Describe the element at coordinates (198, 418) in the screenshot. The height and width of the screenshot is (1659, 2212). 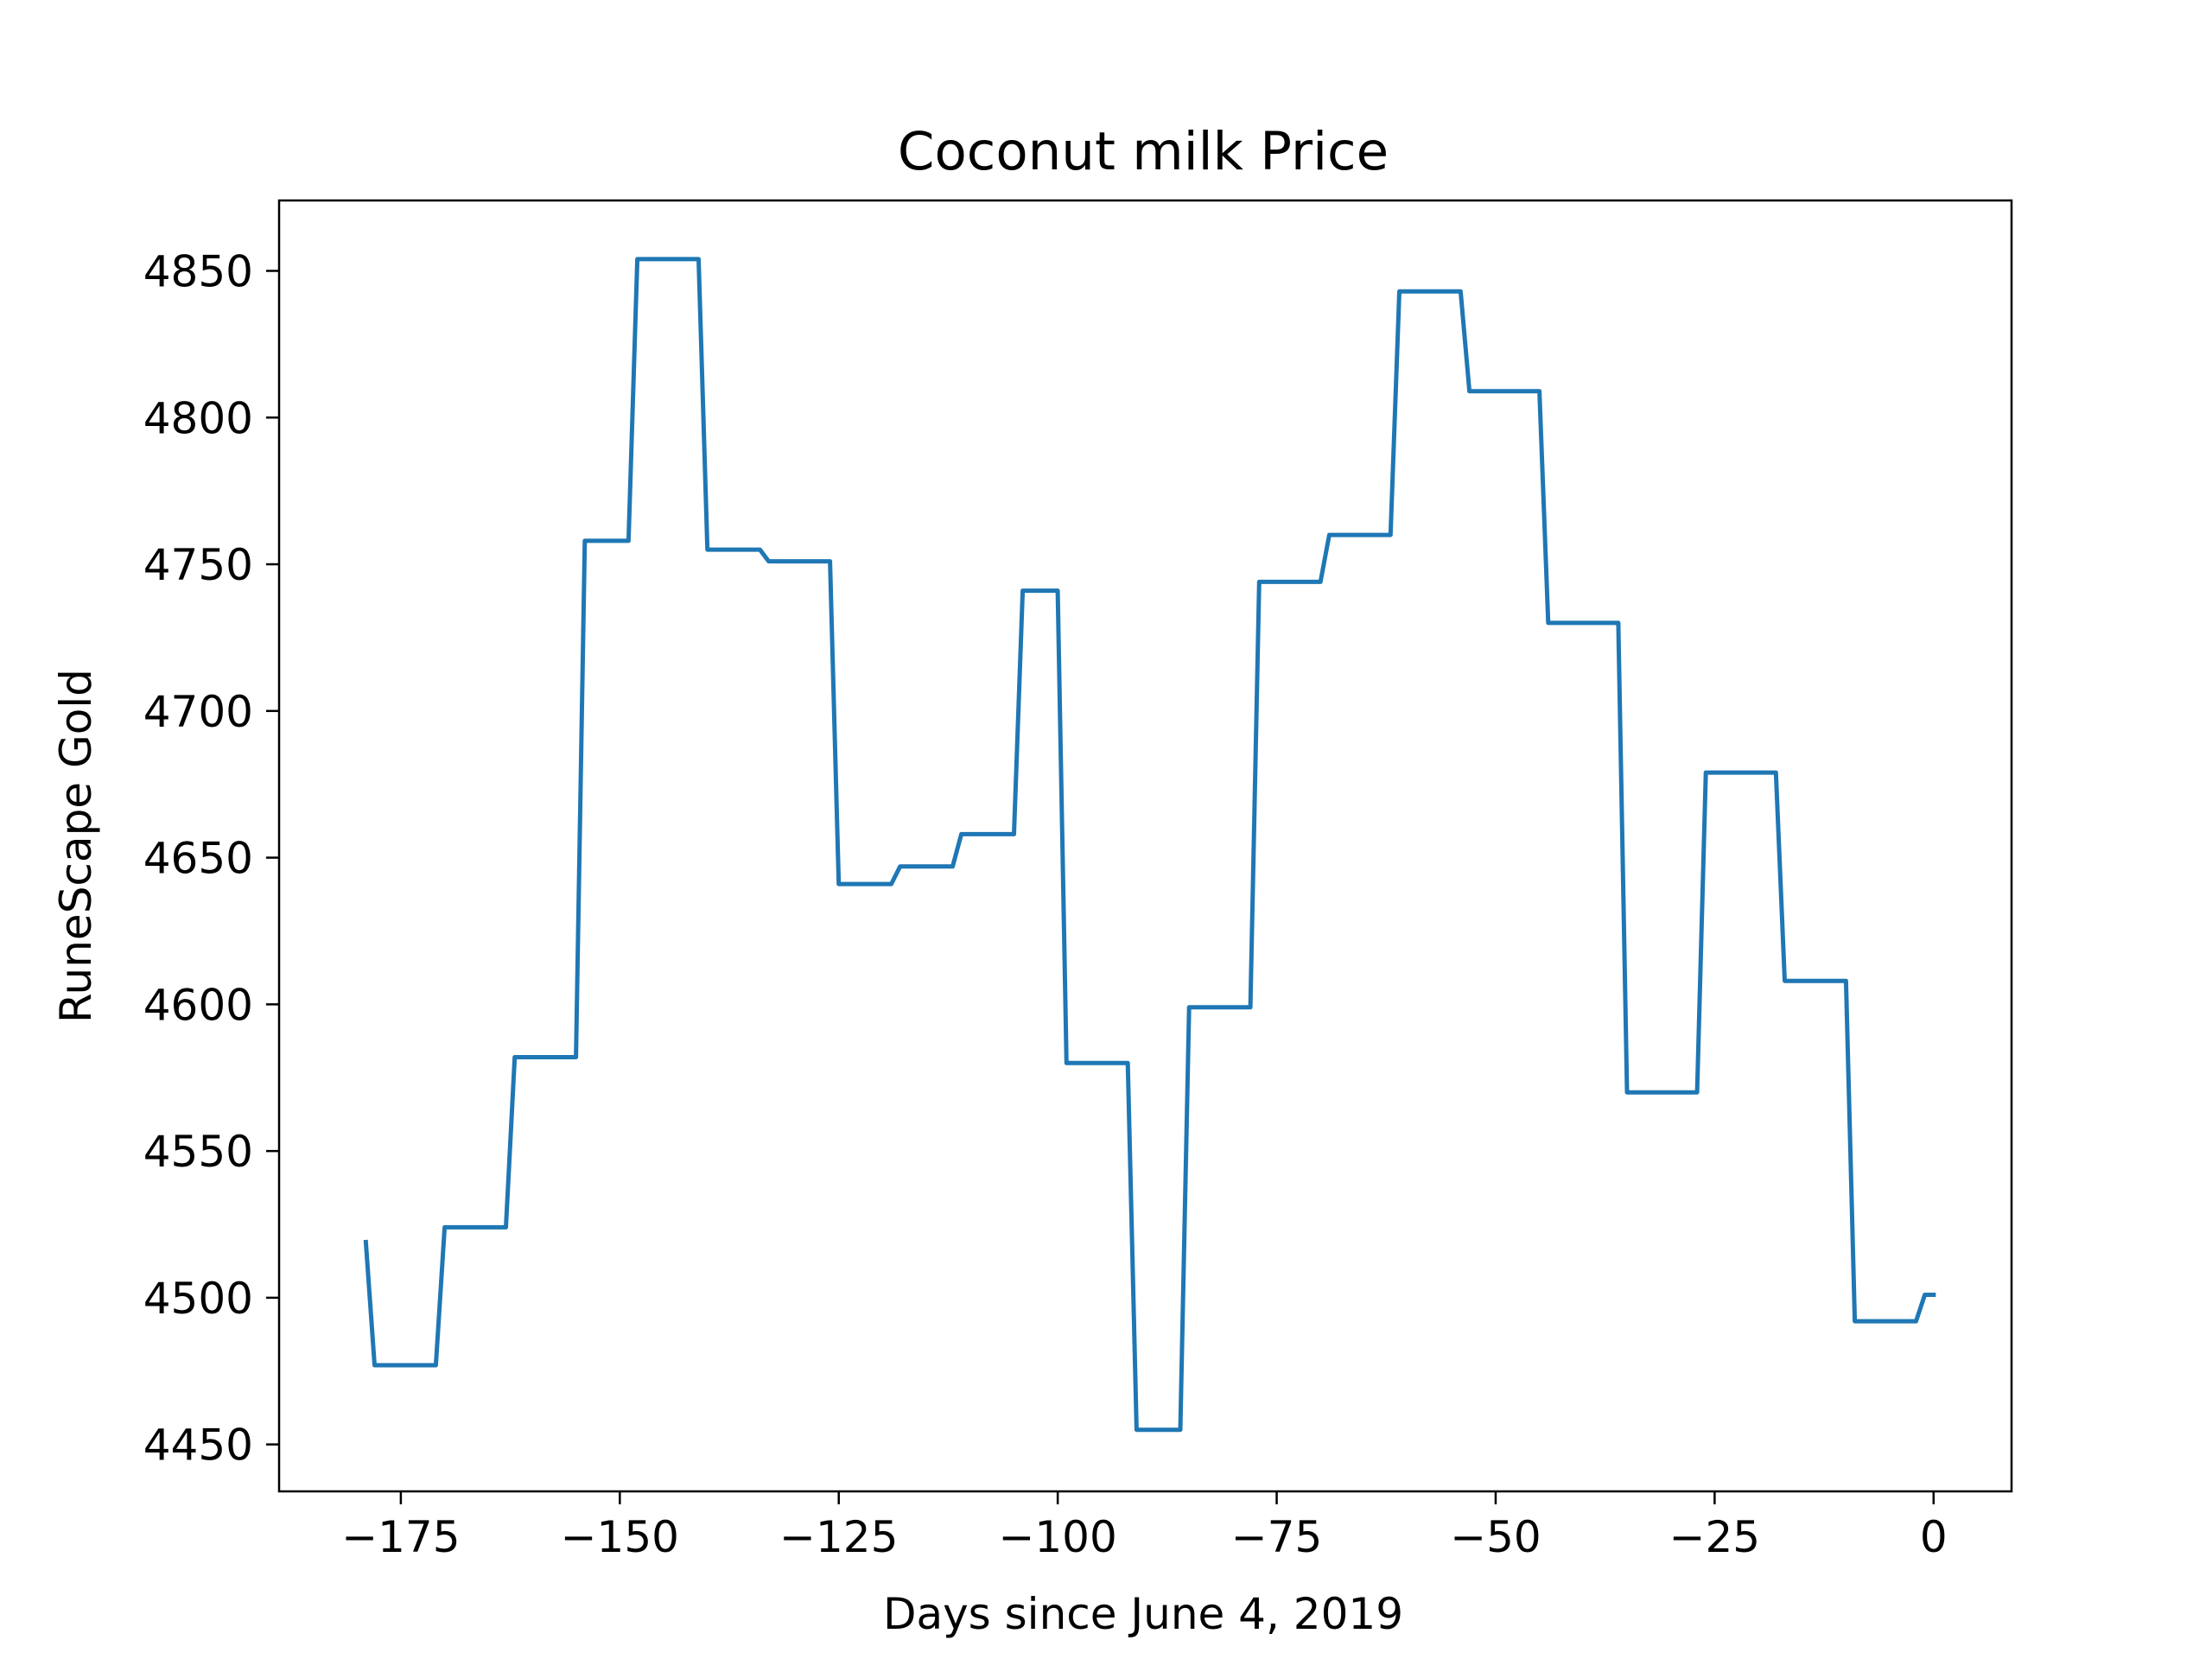
I see `y-tick-label: 4800` at that location.